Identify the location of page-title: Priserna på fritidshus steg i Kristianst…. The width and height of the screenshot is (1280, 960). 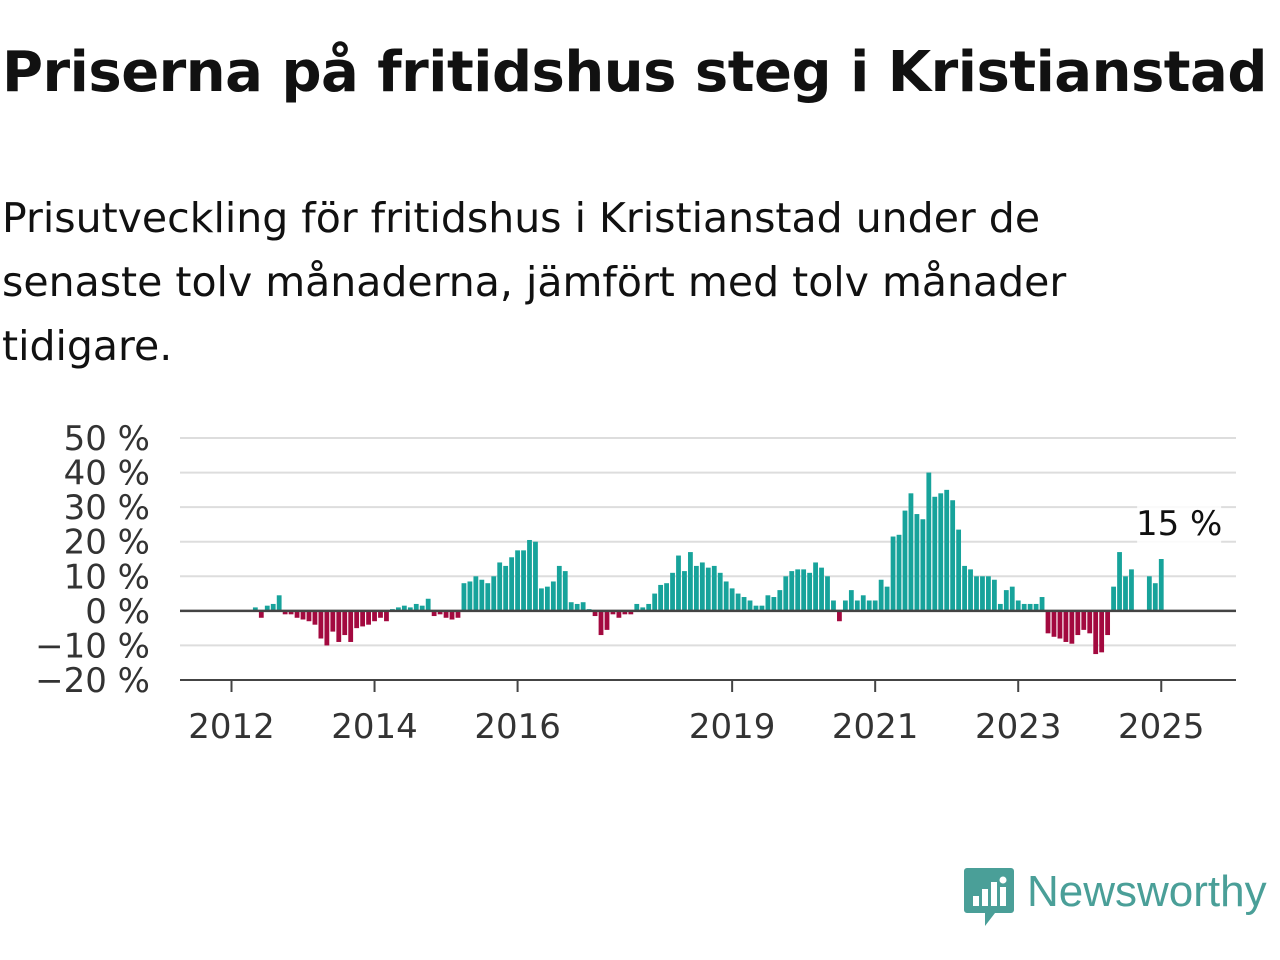
(634, 72).